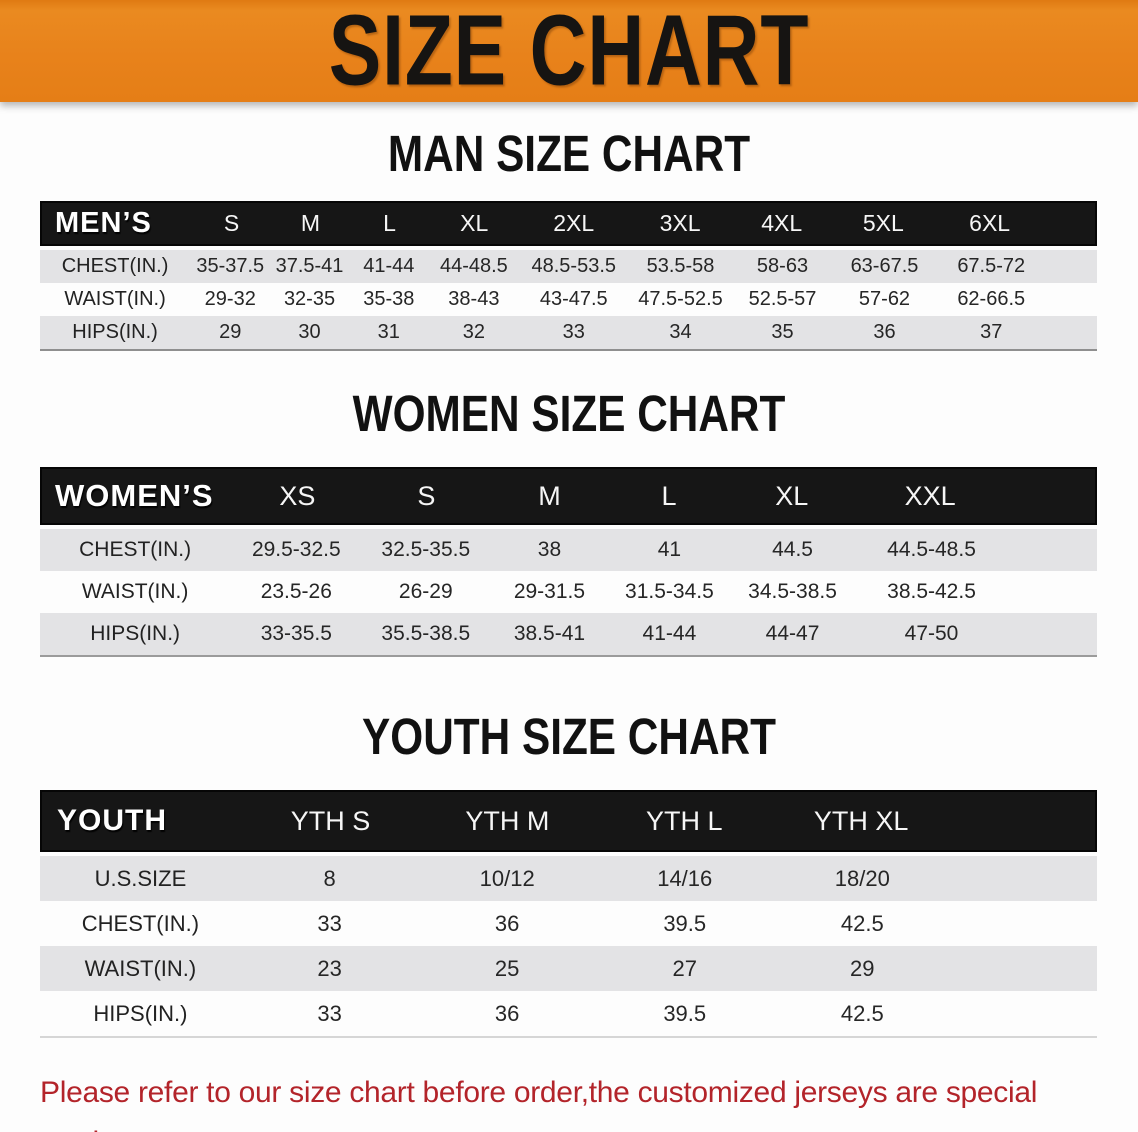  Describe the element at coordinates (135, 633) in the screenshot. I see `women-row-label: HIPS(IN.)` at that location.